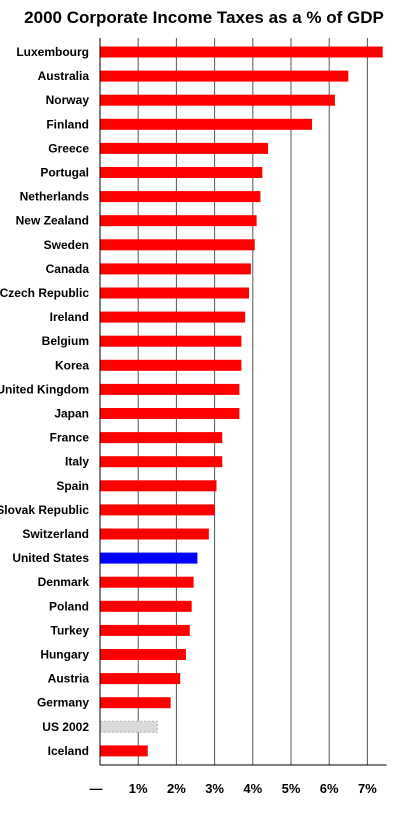  Describe the element at coordinates (367, 788) in the screenshot. I see `x-tick-label: 7%` at that location.